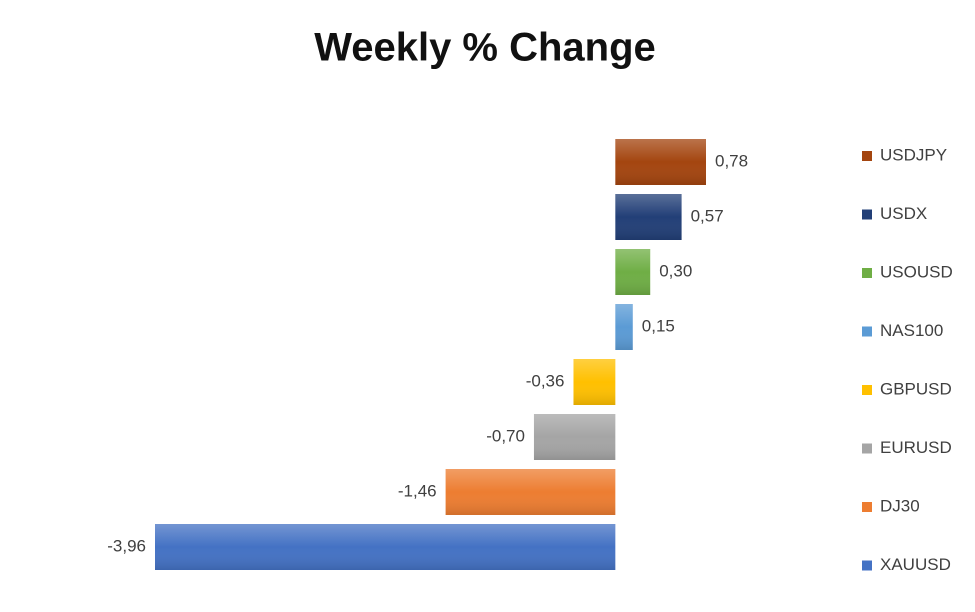 The image size is (975, 612). Describe the element at coordinates (913, 154) in the screenshot. I see `legend-label: USDJPY` at that location.